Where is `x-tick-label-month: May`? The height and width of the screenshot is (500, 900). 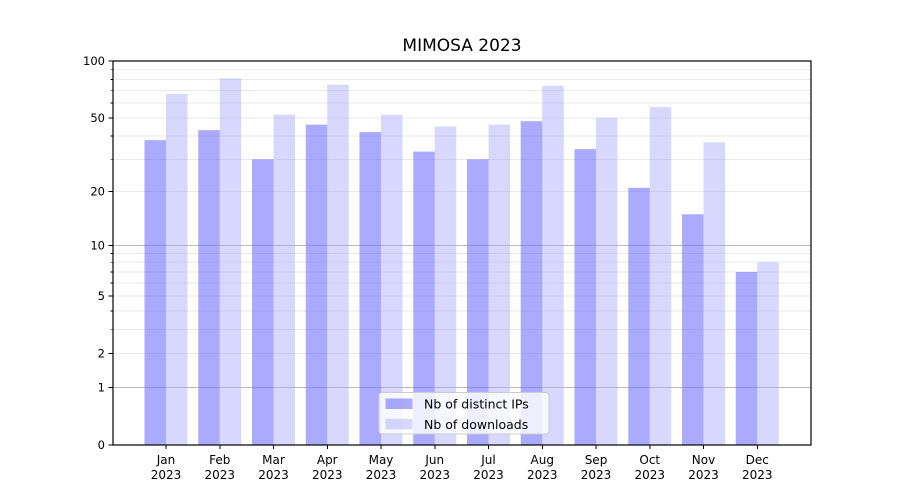
x-tick-label-month: May is located at coordinates (381, 460).